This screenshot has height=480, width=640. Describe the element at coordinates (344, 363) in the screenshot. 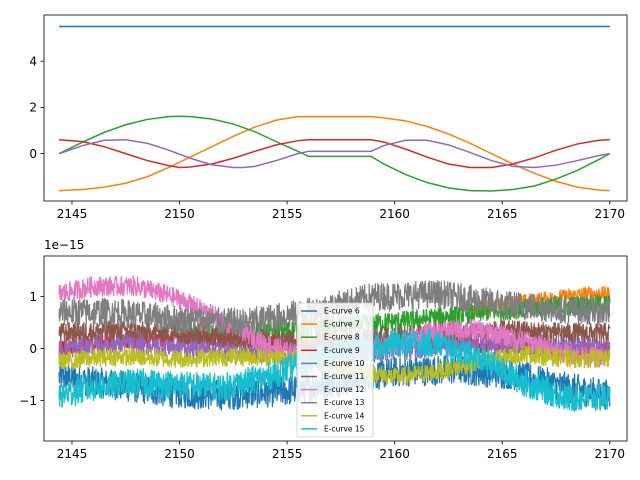

I see `legend-label: E-curve 10` at that location.